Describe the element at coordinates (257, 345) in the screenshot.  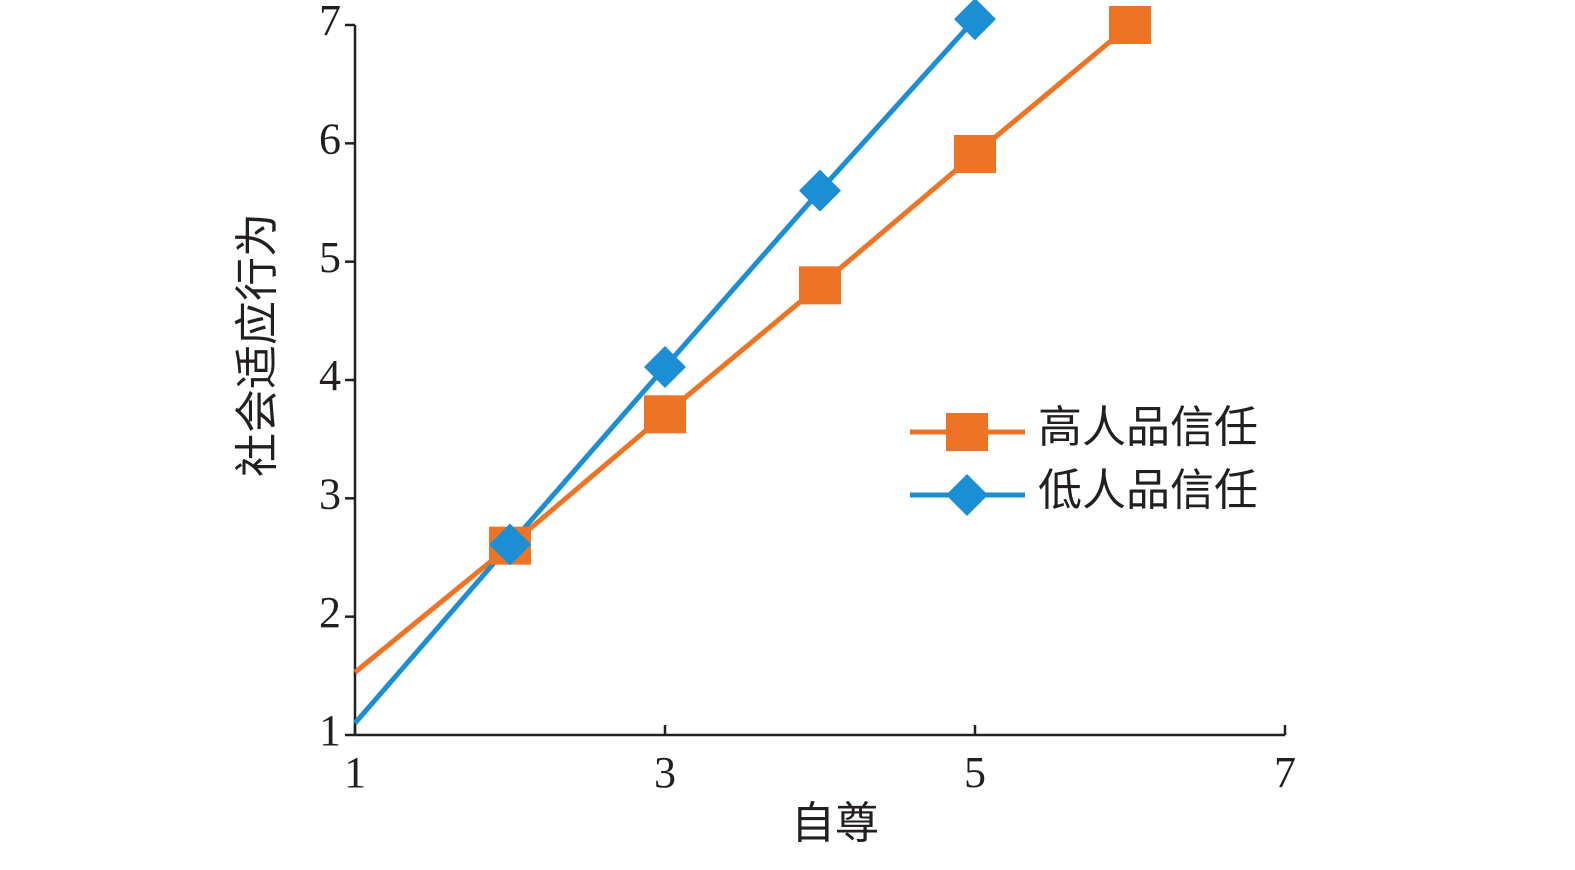
I see `y-axis-label: 社会适应行为` at that location.